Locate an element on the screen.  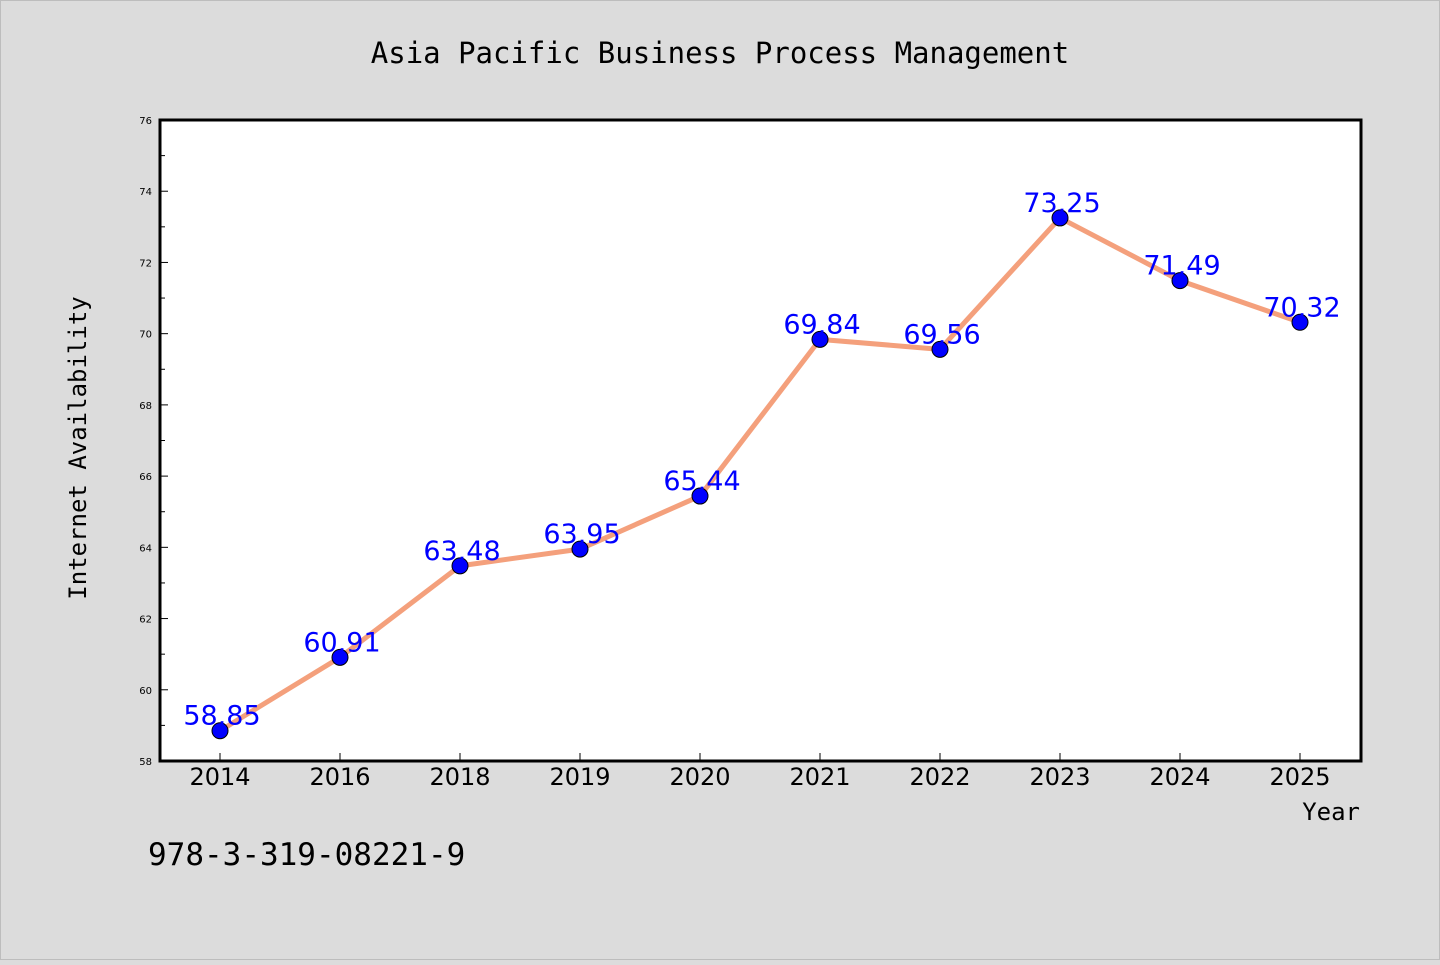
x-axis-label: Year is located at coordinates (1331, 812).